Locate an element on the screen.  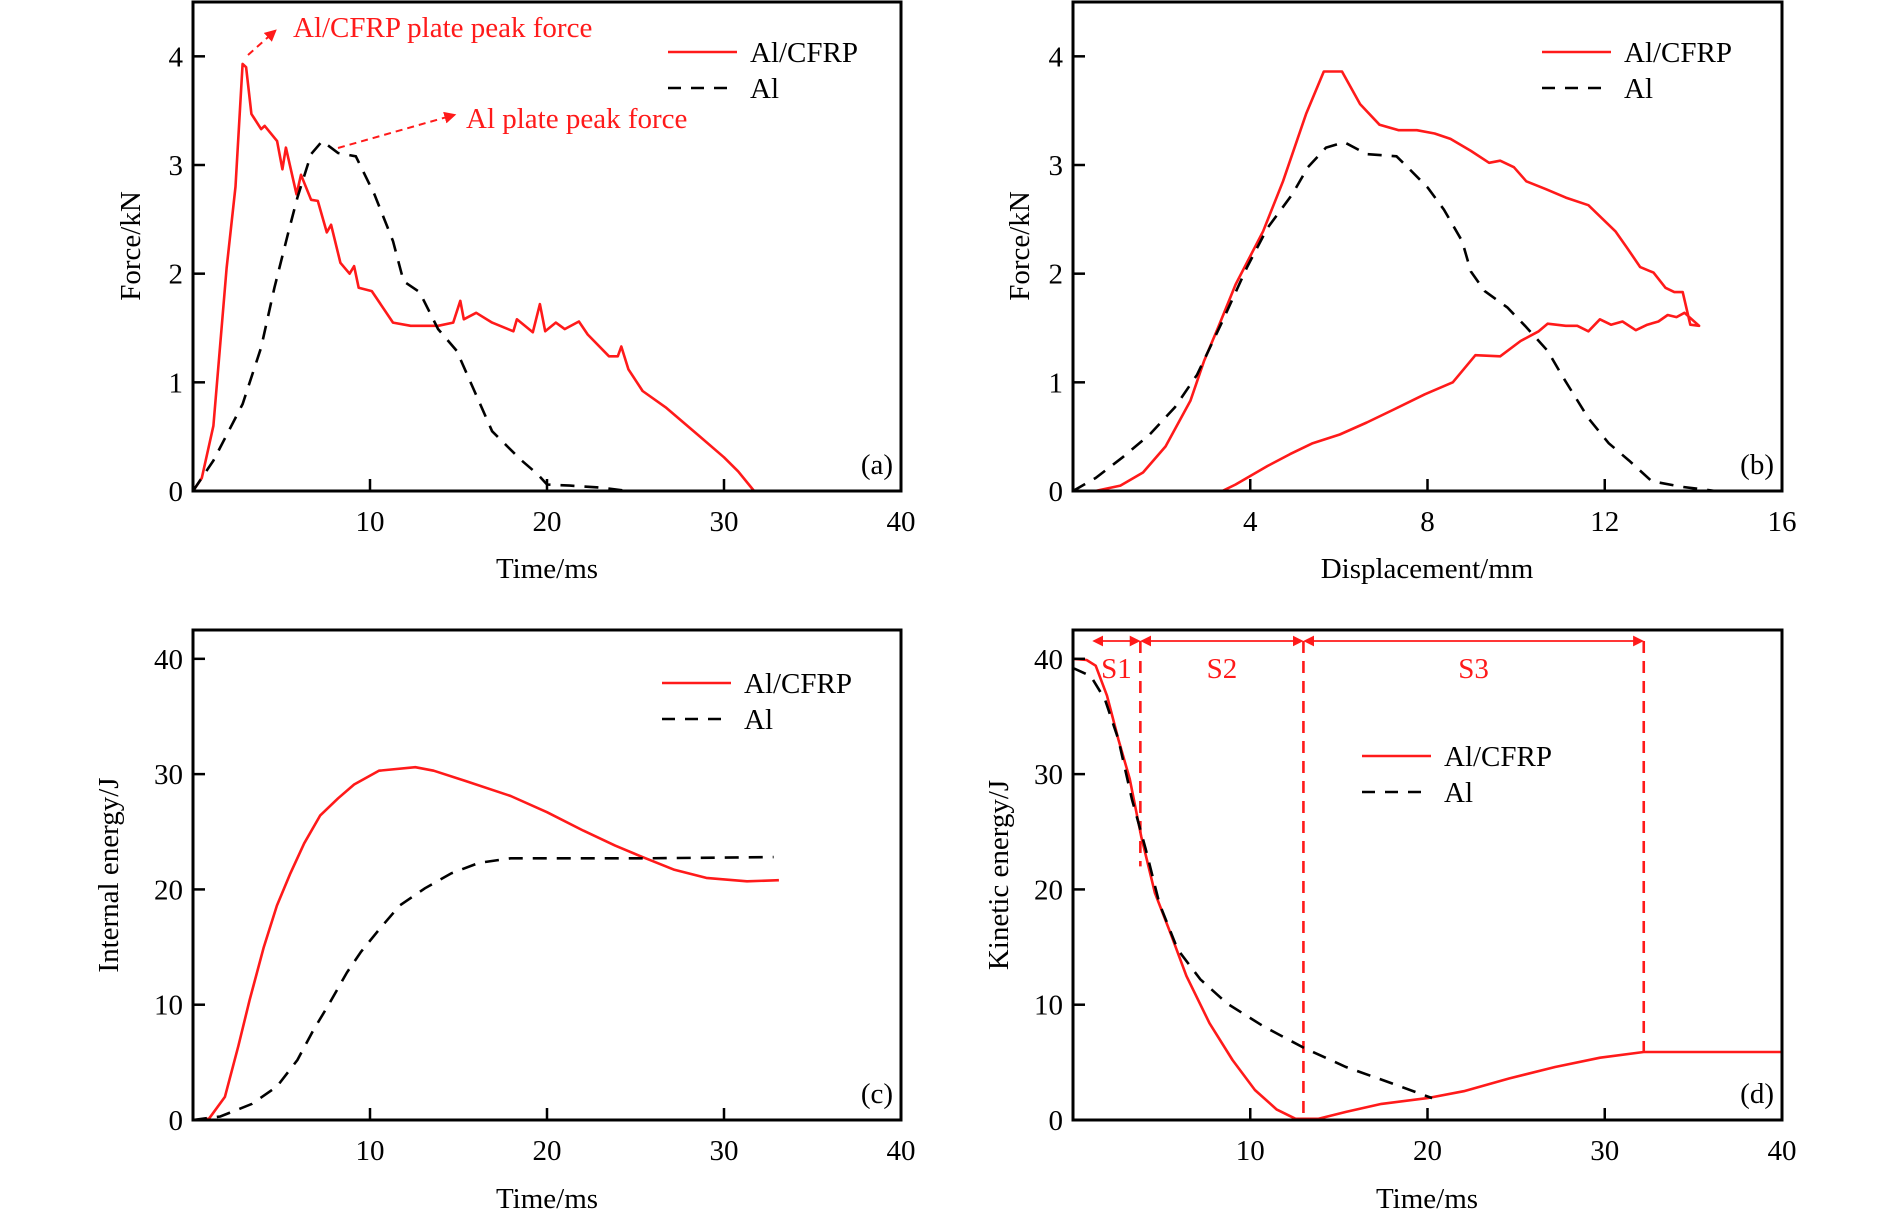
panel-d-tag: (d) is located at coordinates (1757, 1094).